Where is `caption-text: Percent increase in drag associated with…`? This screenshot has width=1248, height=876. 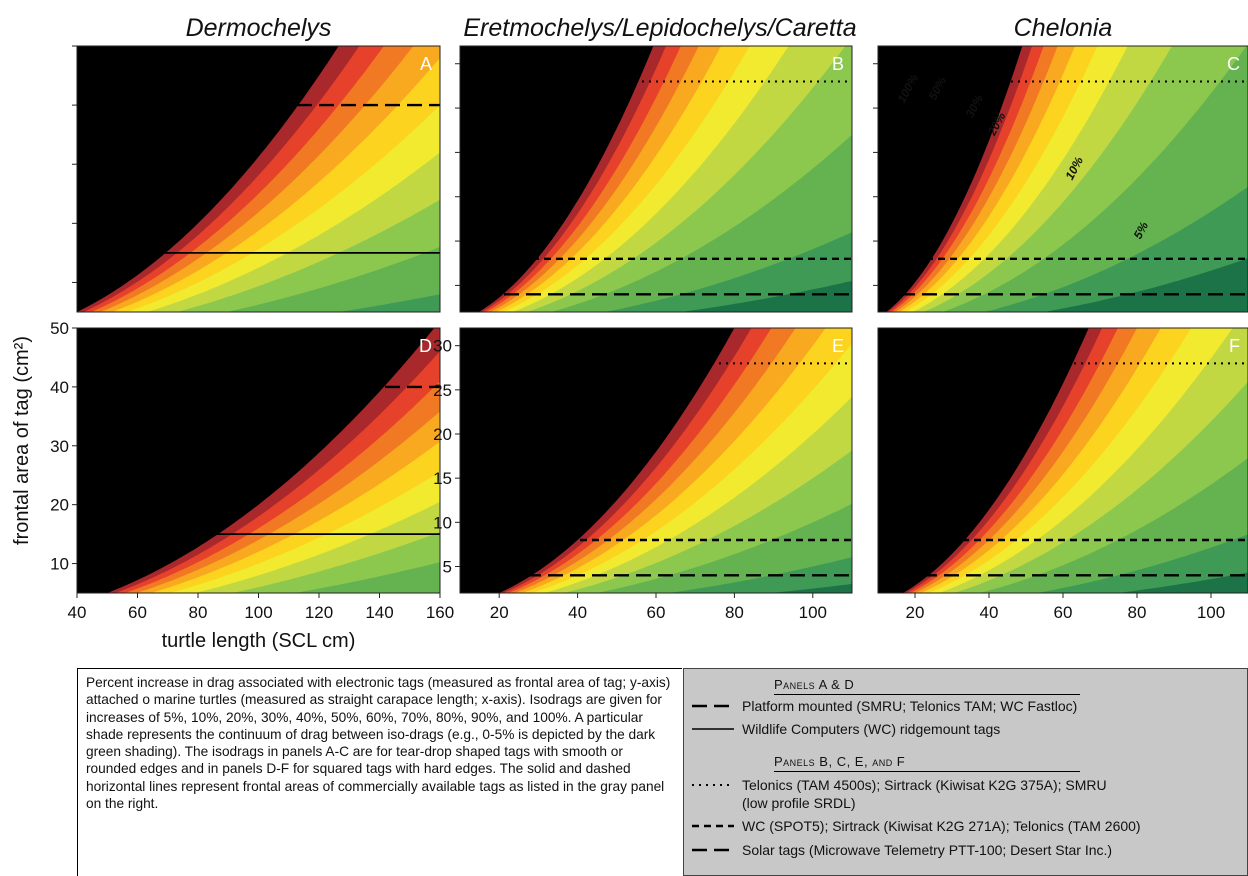 caption-text: Percent increase in drag associated with… is located at coordinates (378, 743).